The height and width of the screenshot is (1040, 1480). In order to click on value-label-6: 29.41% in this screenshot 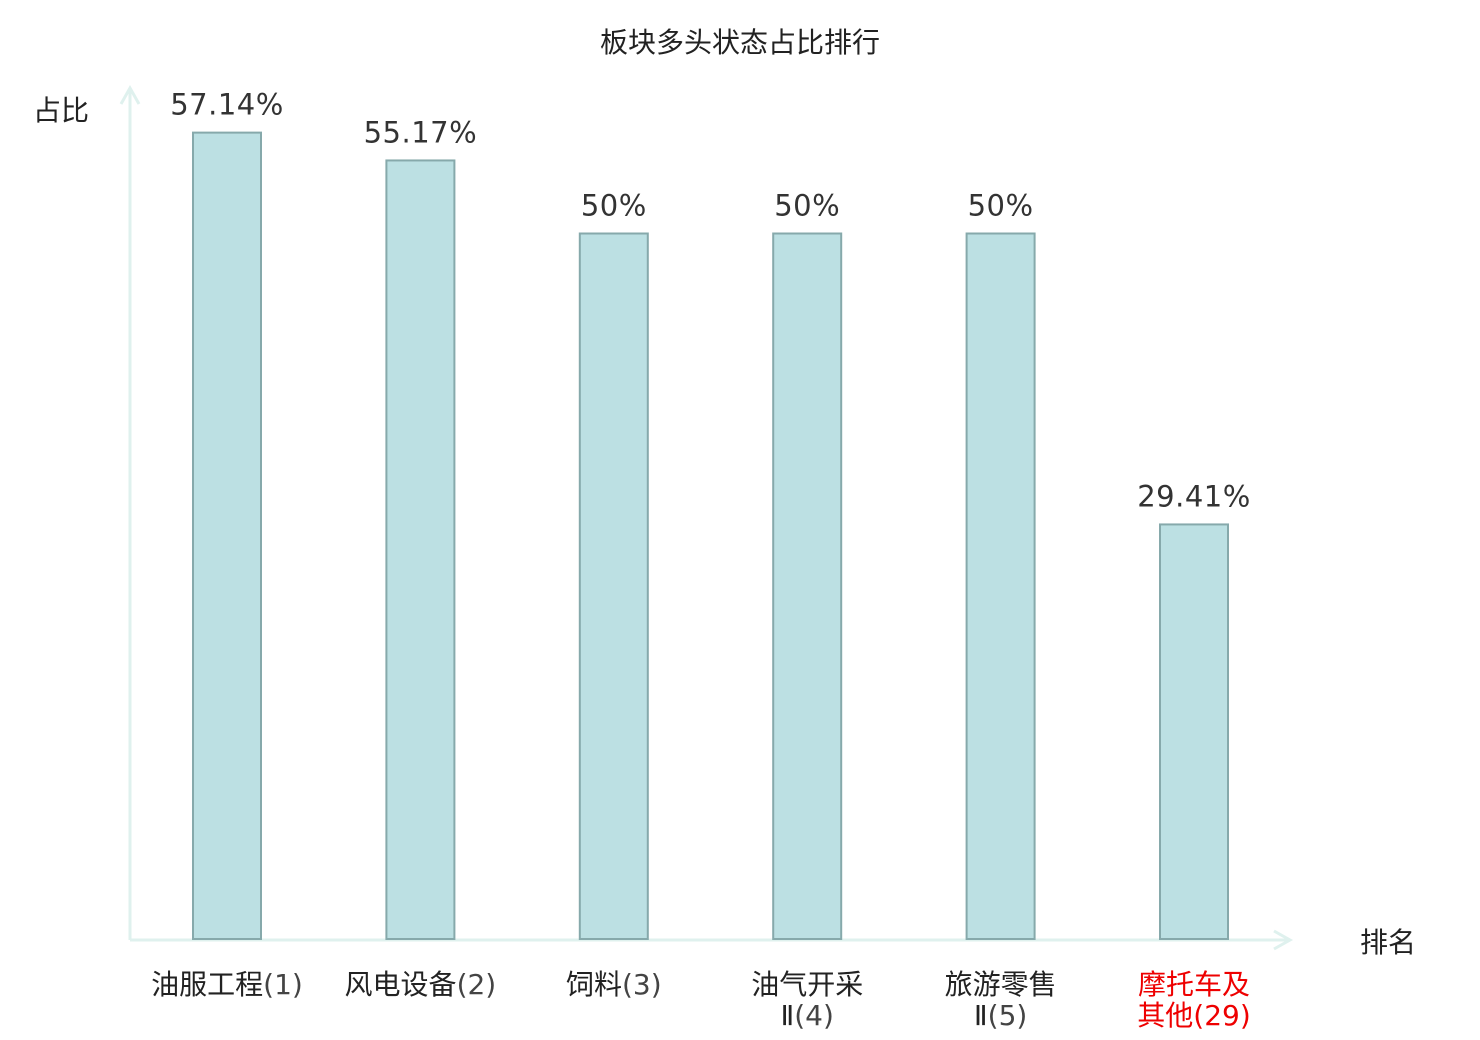, I will do `click(1194, 496)`.